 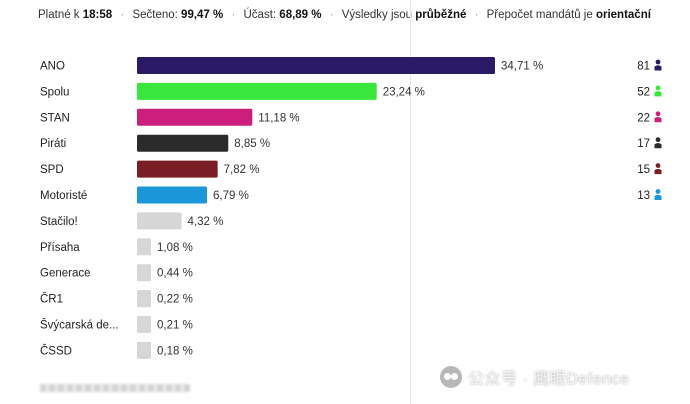 I want to click on bar-row: SPD 7,82 % 15, so click(x=351, y=169).